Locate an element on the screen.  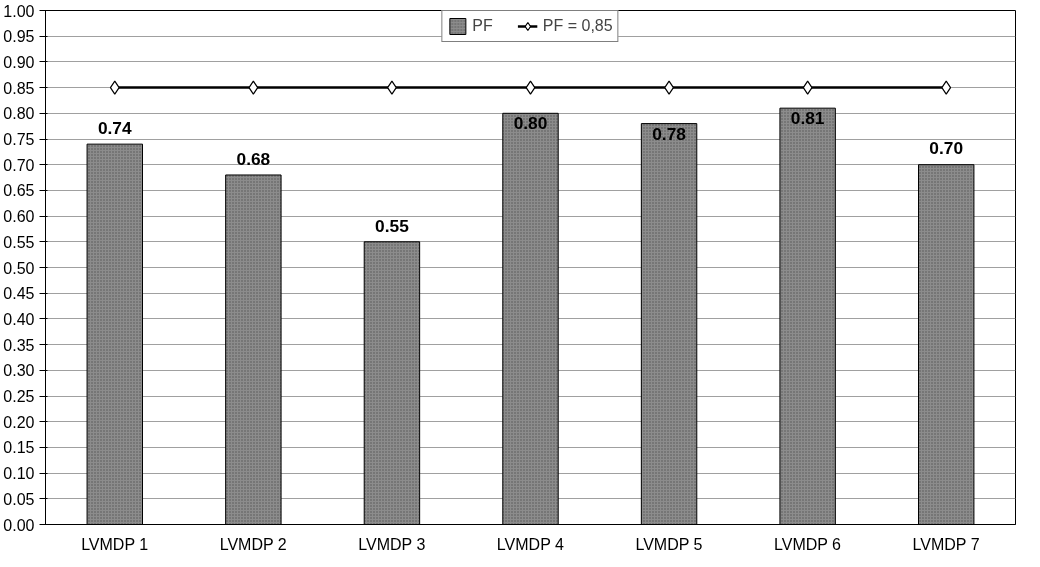
y-tick-label: 0.65 is located at coordinates (19, 191).